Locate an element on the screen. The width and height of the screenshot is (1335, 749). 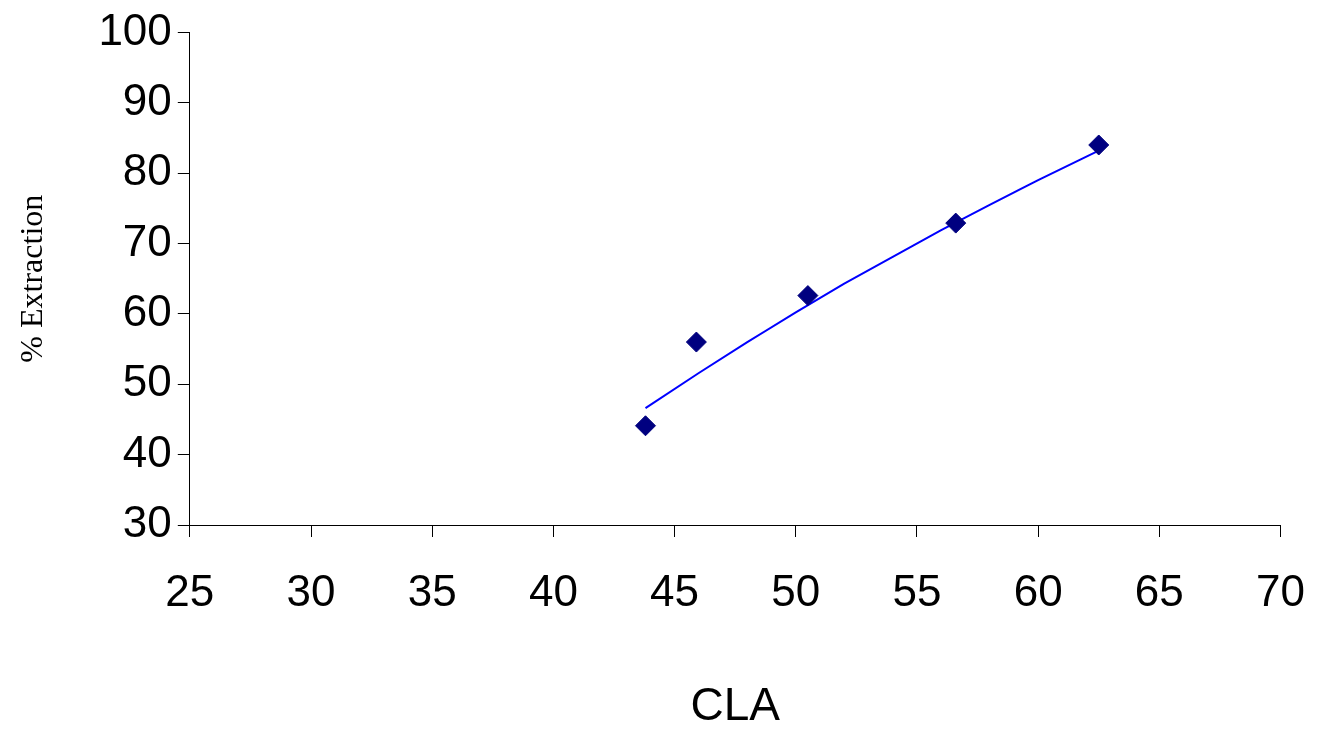
y-axis-title: % Extraction is located at coordinates (30, 278).